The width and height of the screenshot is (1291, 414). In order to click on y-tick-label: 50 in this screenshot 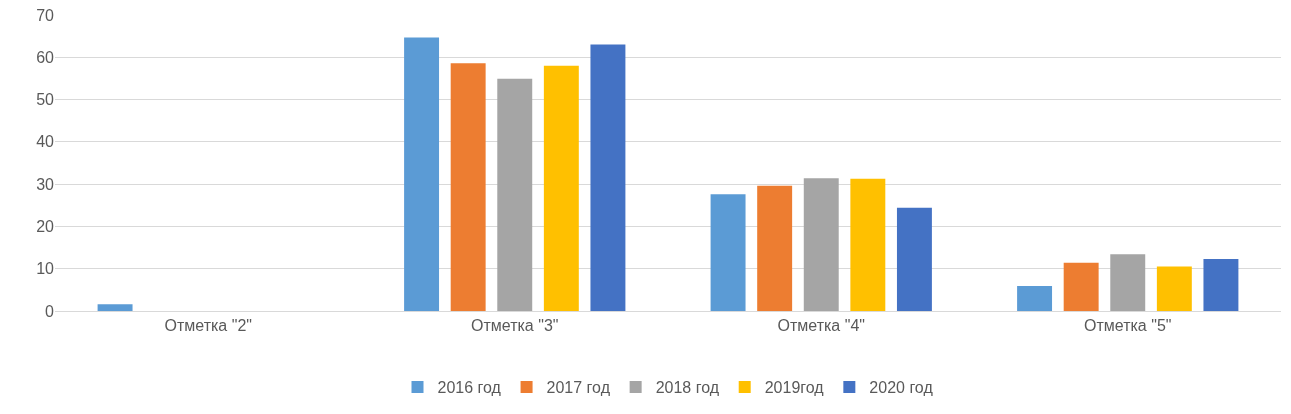, I will do `click(45, 100)`.